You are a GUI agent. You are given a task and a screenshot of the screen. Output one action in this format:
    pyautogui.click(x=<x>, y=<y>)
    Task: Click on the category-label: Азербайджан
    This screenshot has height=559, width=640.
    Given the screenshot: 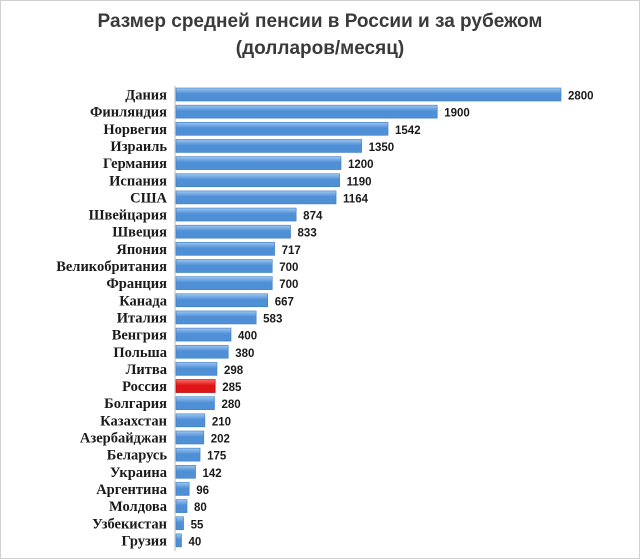 What is the action you would take?
    pyautogui.click(x=123, y=439)
    